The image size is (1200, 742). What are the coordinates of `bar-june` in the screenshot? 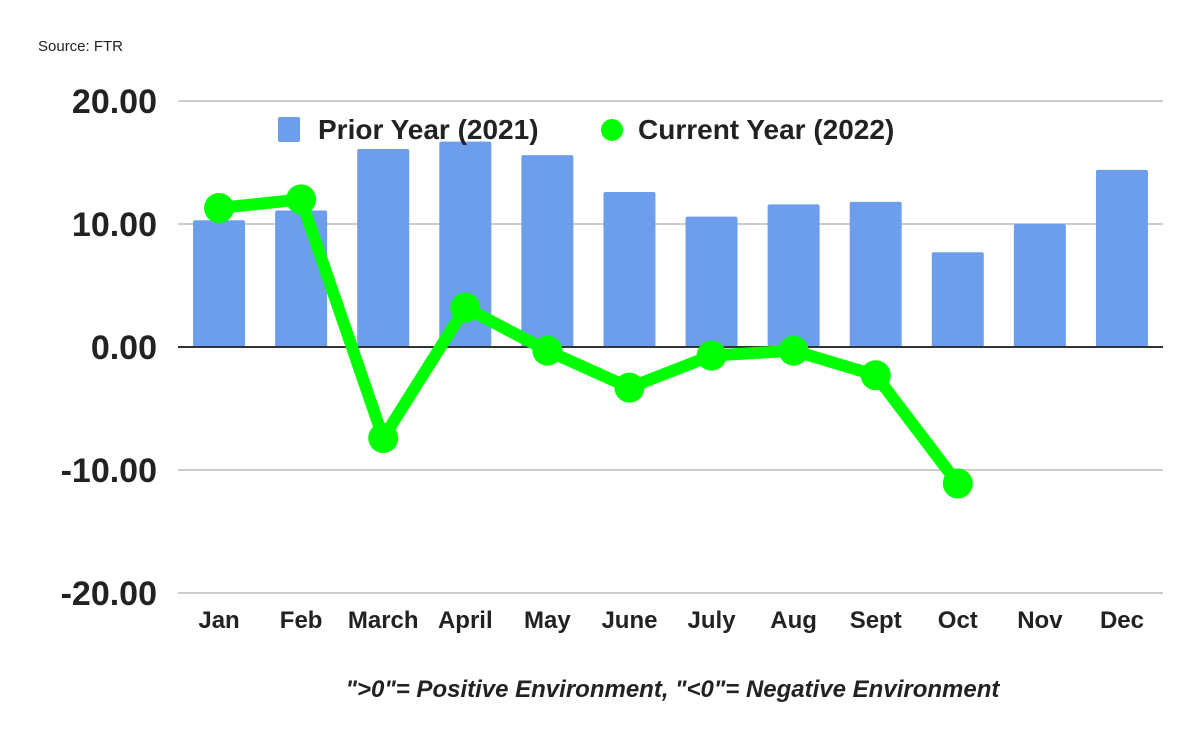 It's located at (629, 269).